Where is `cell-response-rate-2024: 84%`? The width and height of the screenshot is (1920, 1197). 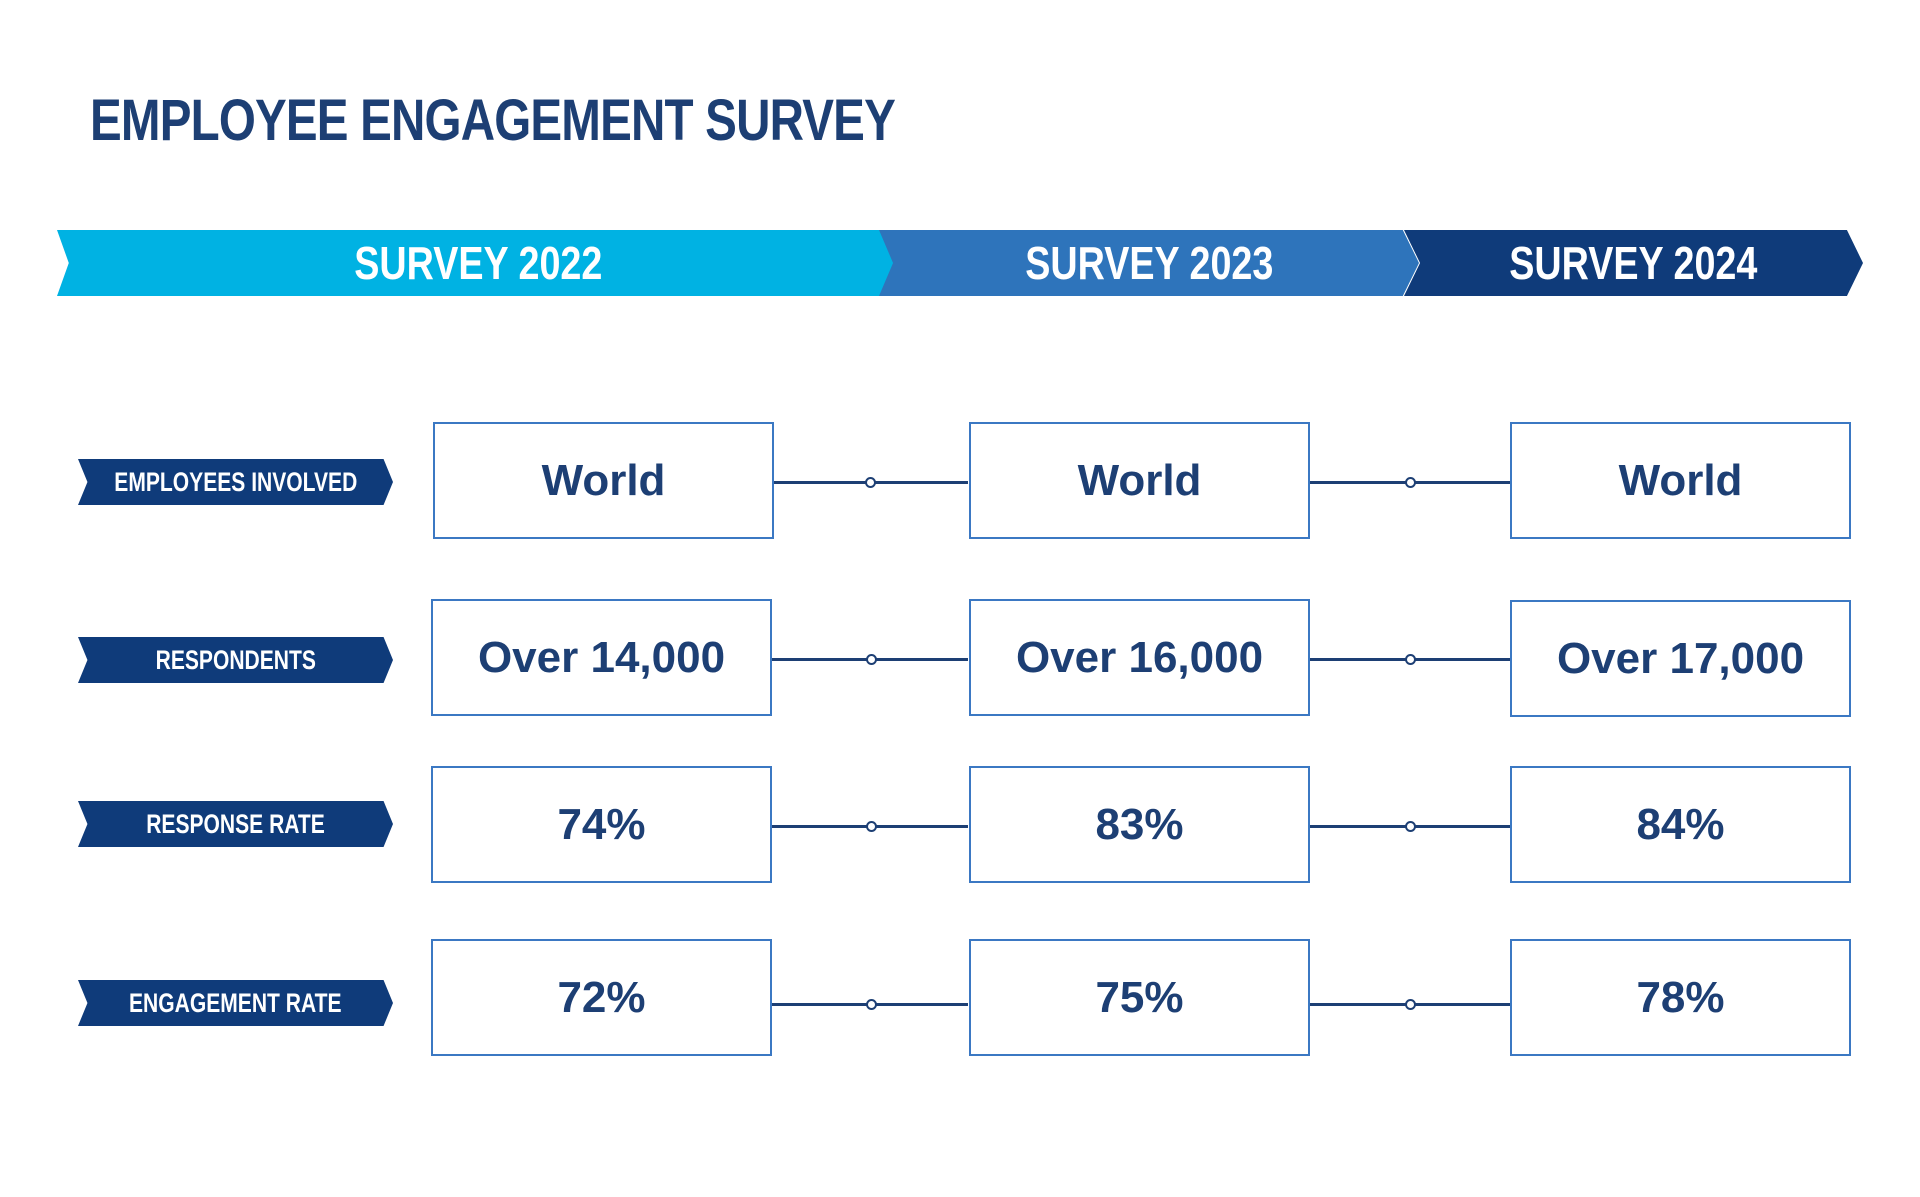
cell-response-rate-2024: 84% is located at coordinates (1680, 824).